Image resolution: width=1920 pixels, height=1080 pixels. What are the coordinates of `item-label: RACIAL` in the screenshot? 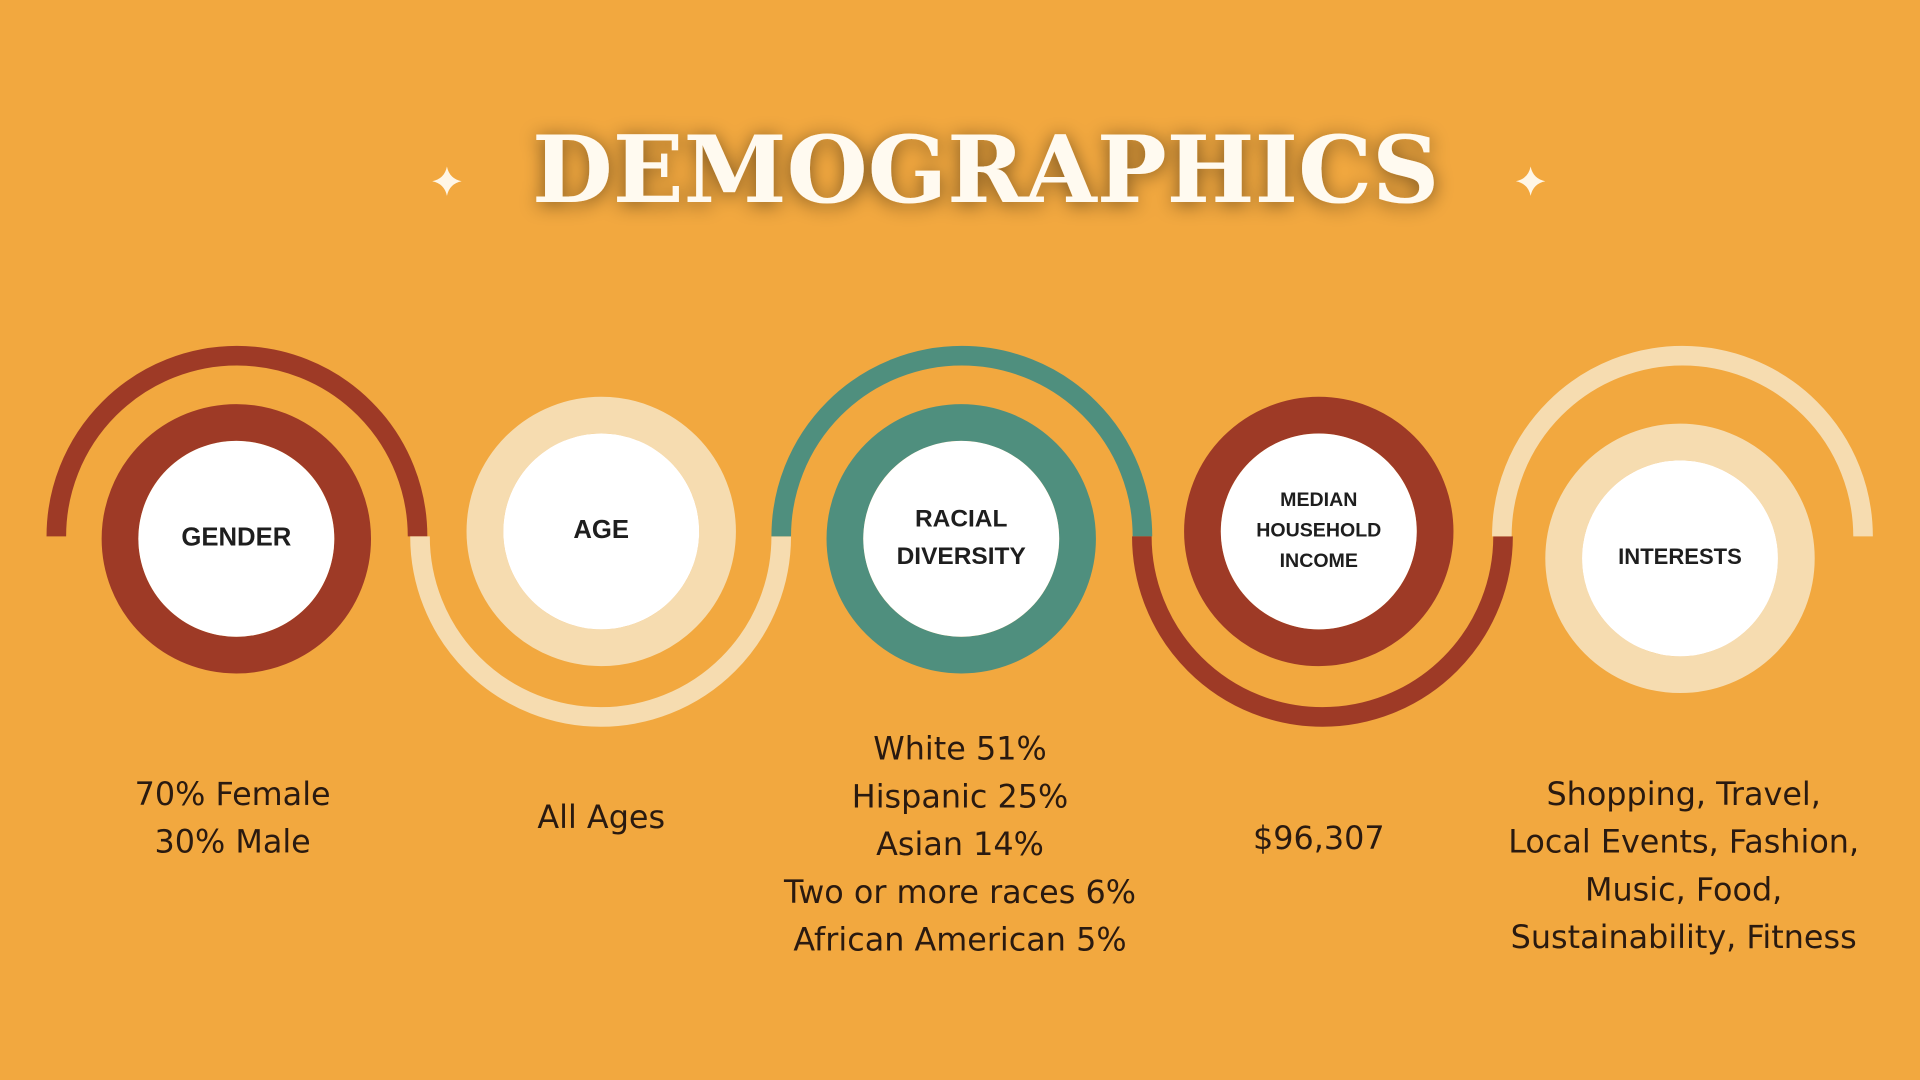 It's located at (961, 518).